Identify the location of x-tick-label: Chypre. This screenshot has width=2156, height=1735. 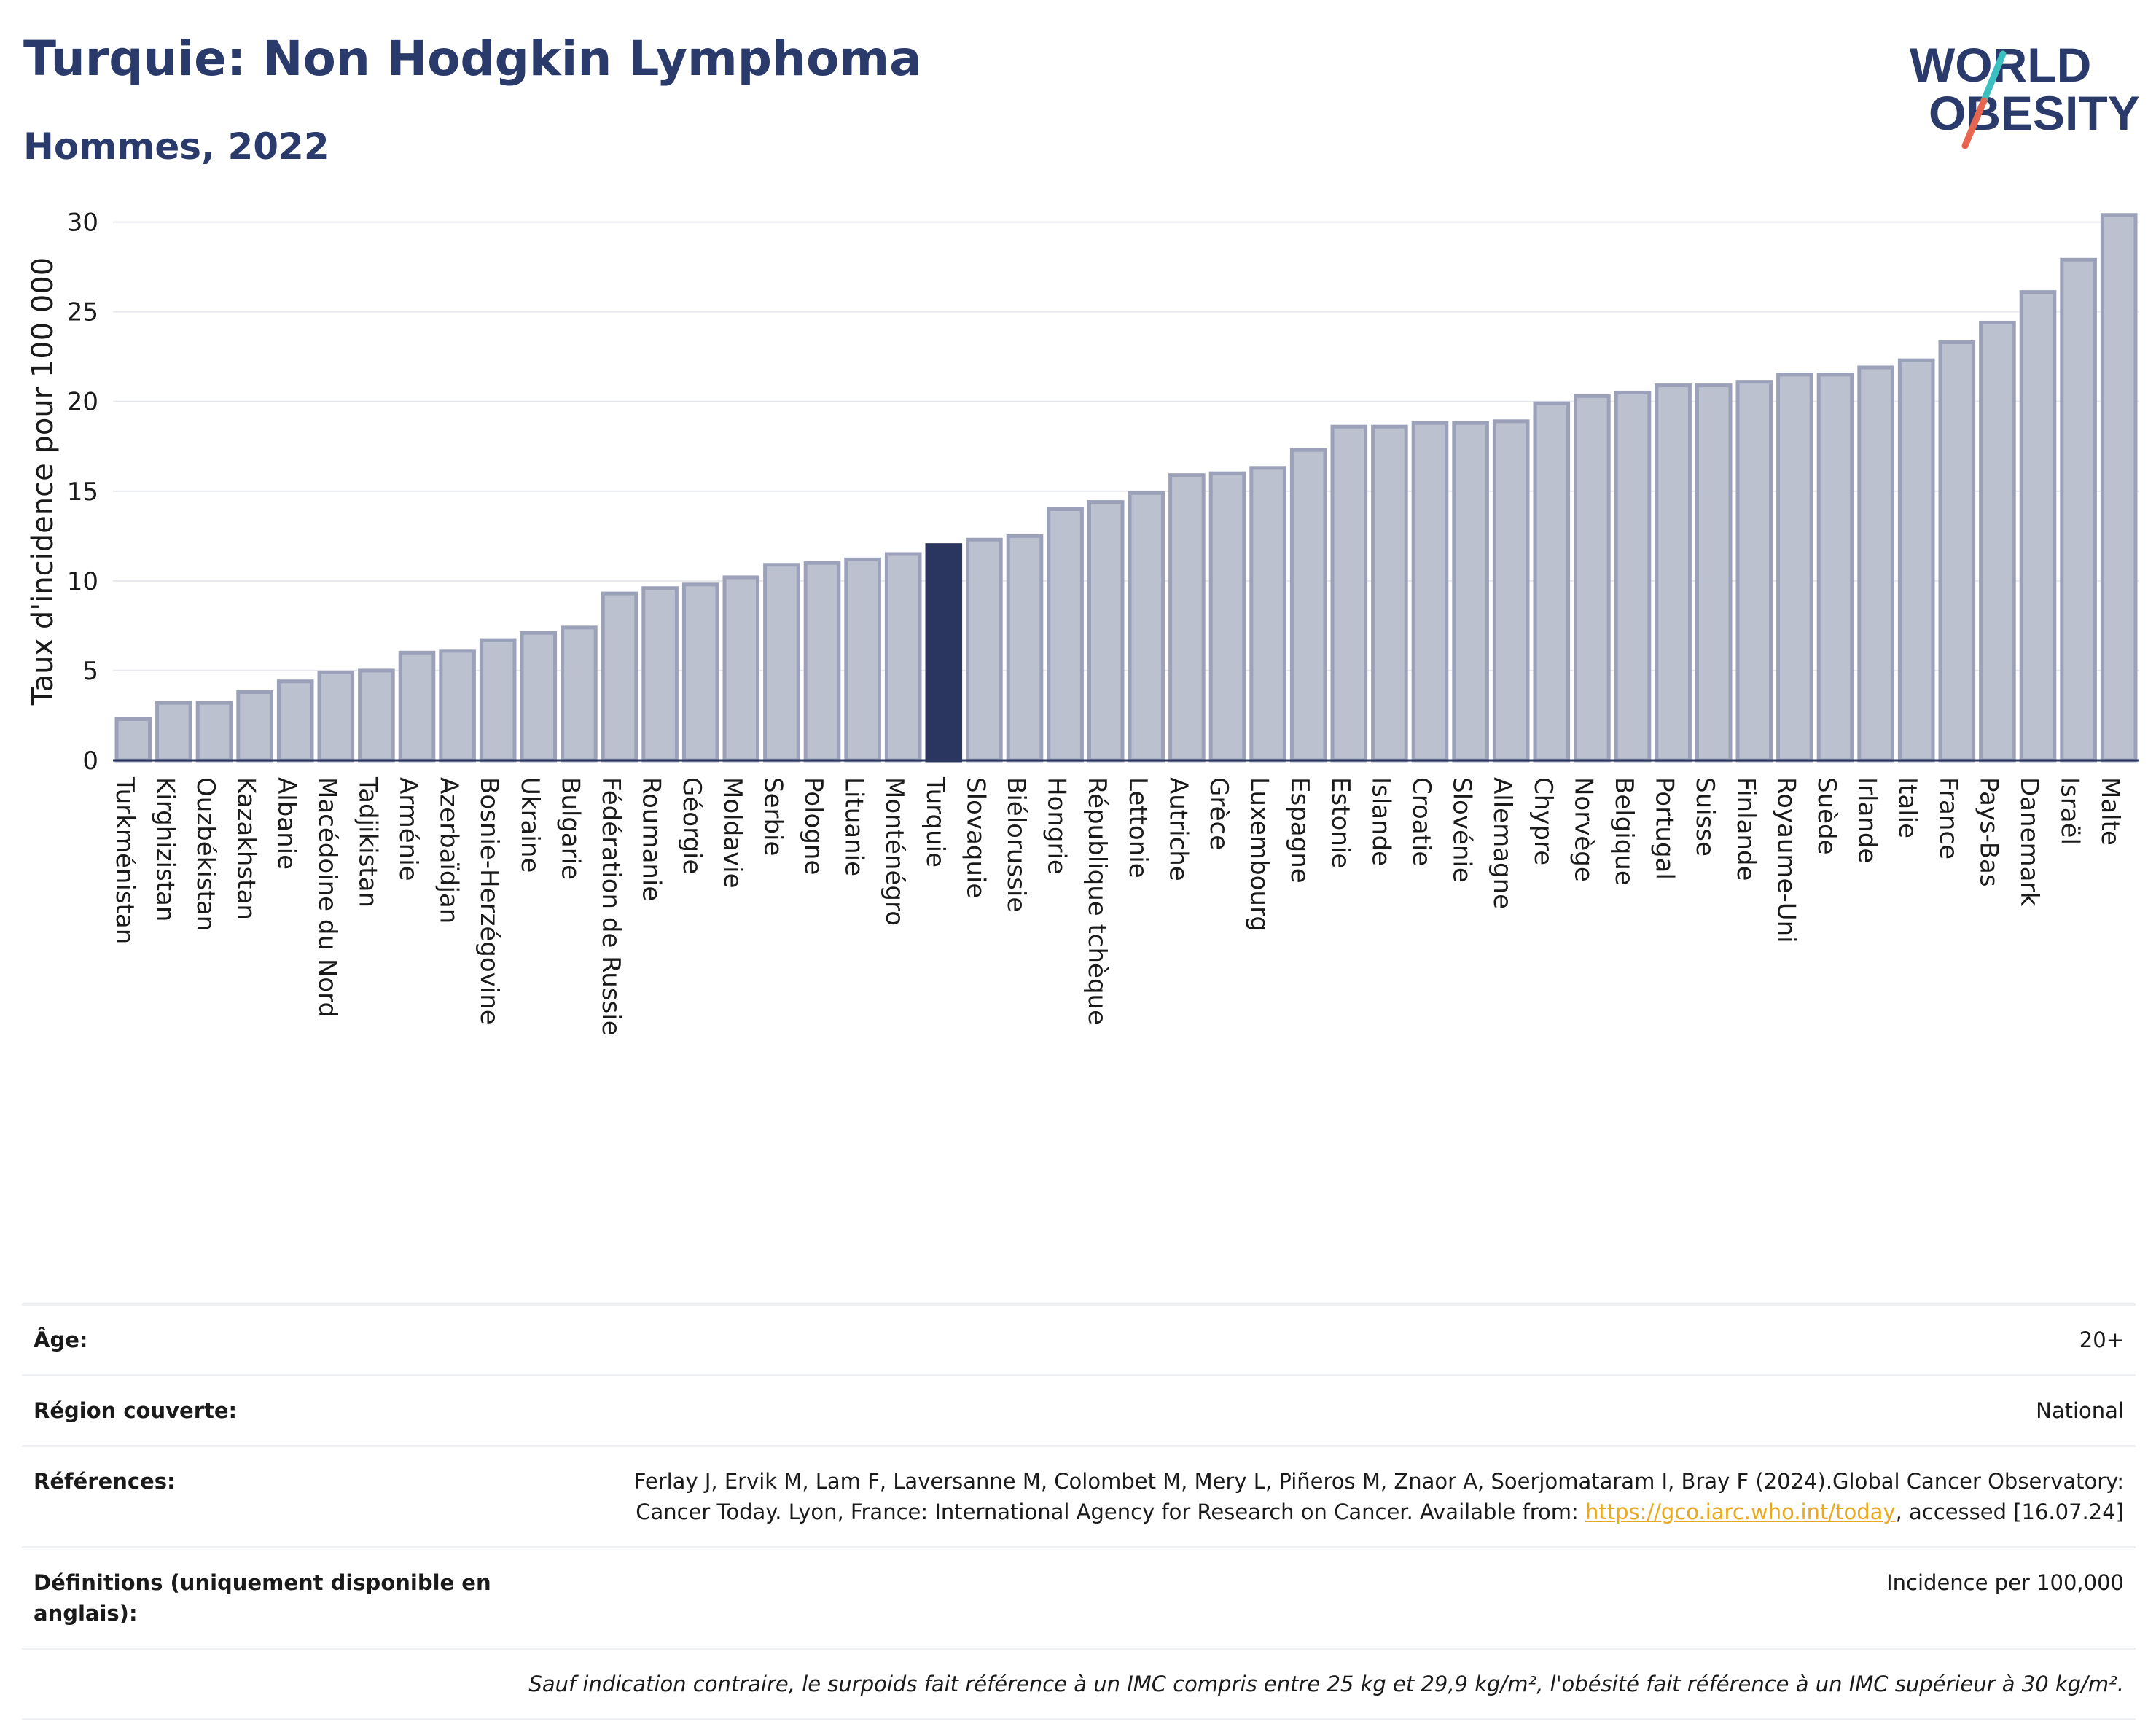
(1543, 821).